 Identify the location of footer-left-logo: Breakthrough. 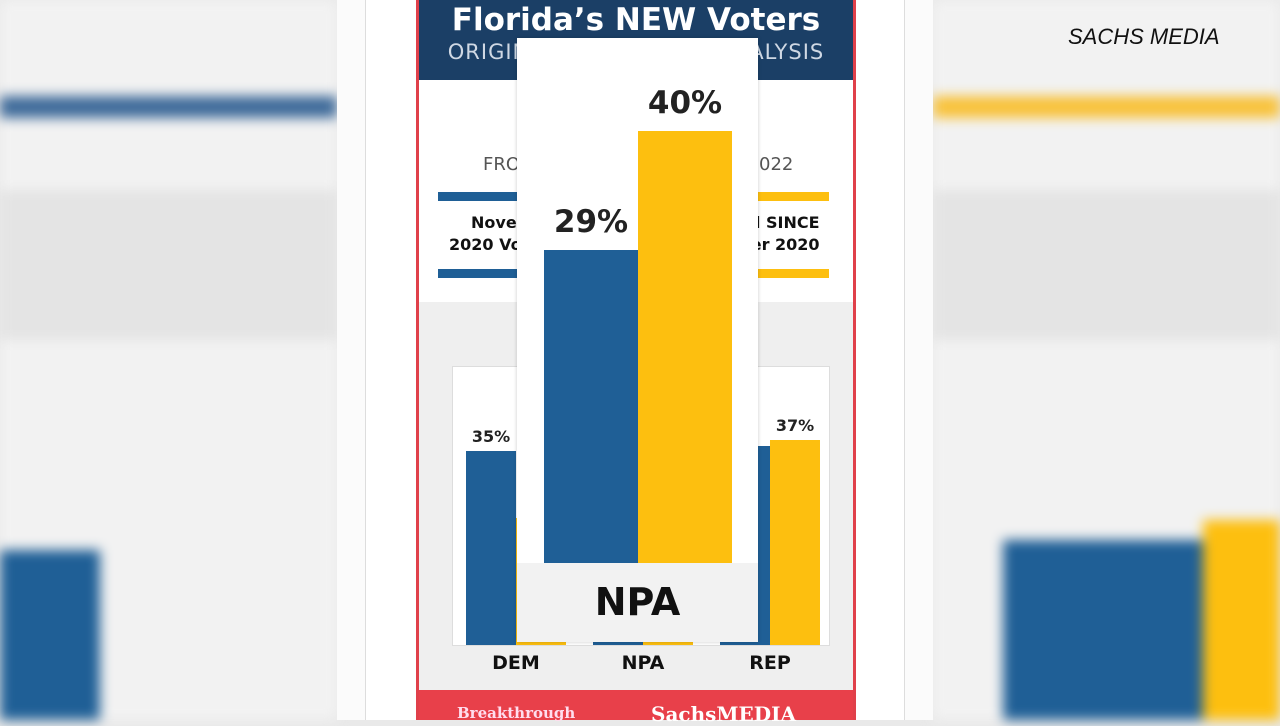
(516, 713).